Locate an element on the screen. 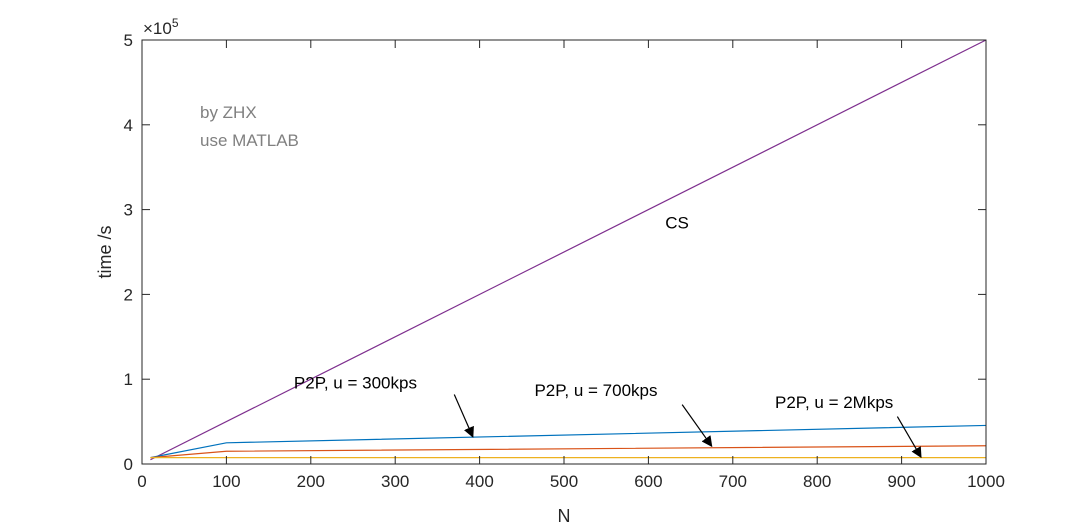 The height and width of the screenshot is (528, 1090). x-tick-label: 500 is located at coordinates (564, 481).